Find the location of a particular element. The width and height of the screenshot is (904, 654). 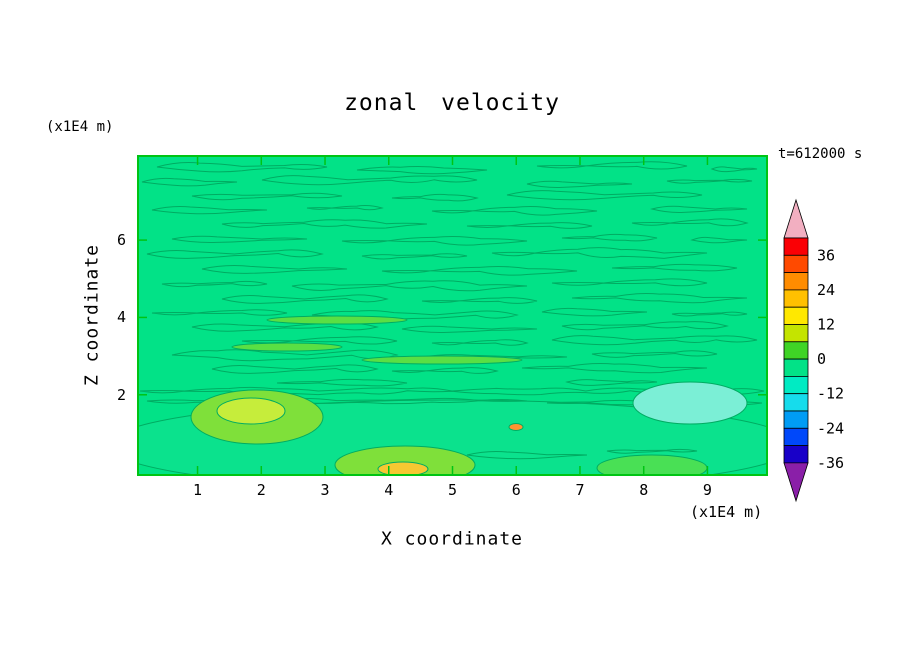

x-axis-unit-label: (x1E4 m) is located at coordinates (726, 512).